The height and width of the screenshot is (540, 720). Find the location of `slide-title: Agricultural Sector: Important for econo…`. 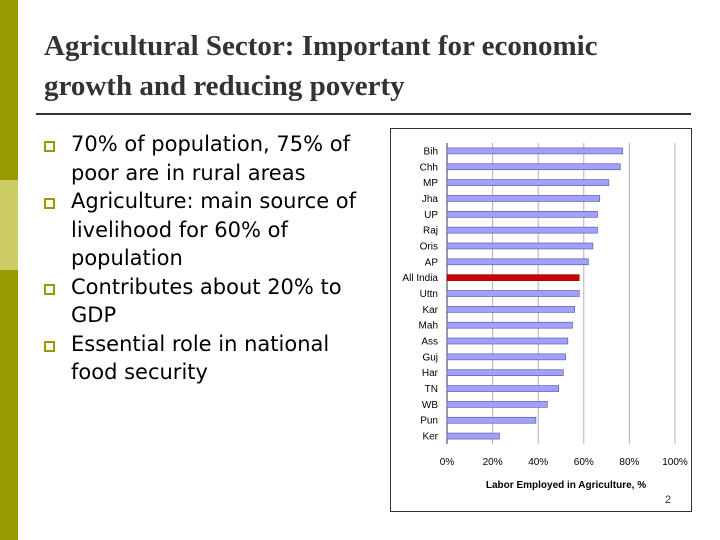

slide-title: Agricultural Sector: Important for econo… is located at coordinates (321, 66).